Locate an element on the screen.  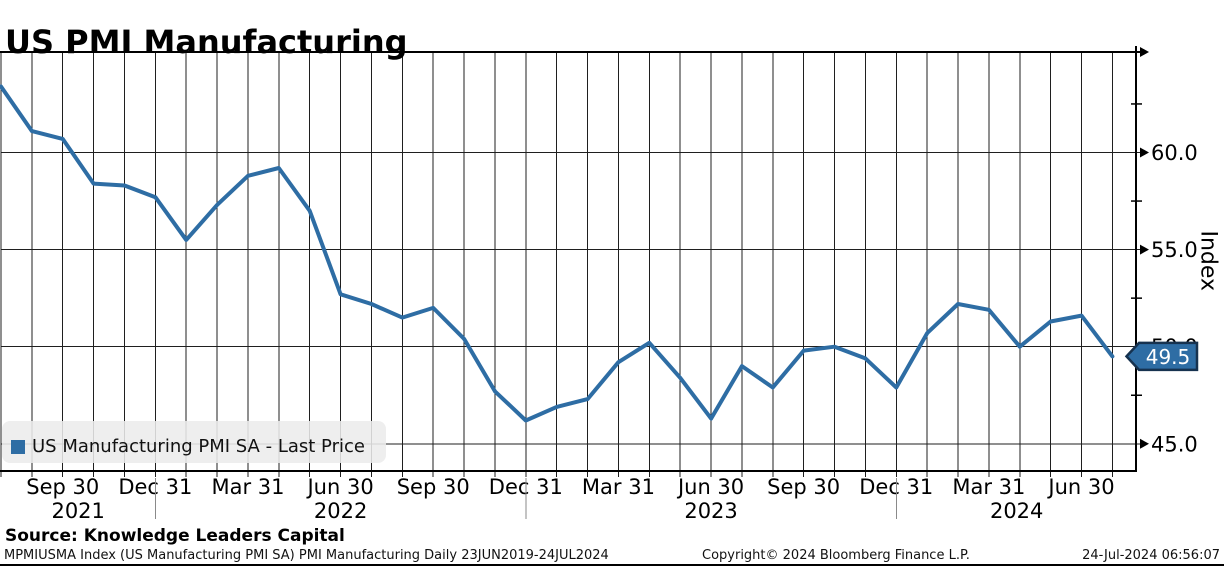
source-line: Source: Knowledge Leaders Capital is located at coordinates (175, 536).